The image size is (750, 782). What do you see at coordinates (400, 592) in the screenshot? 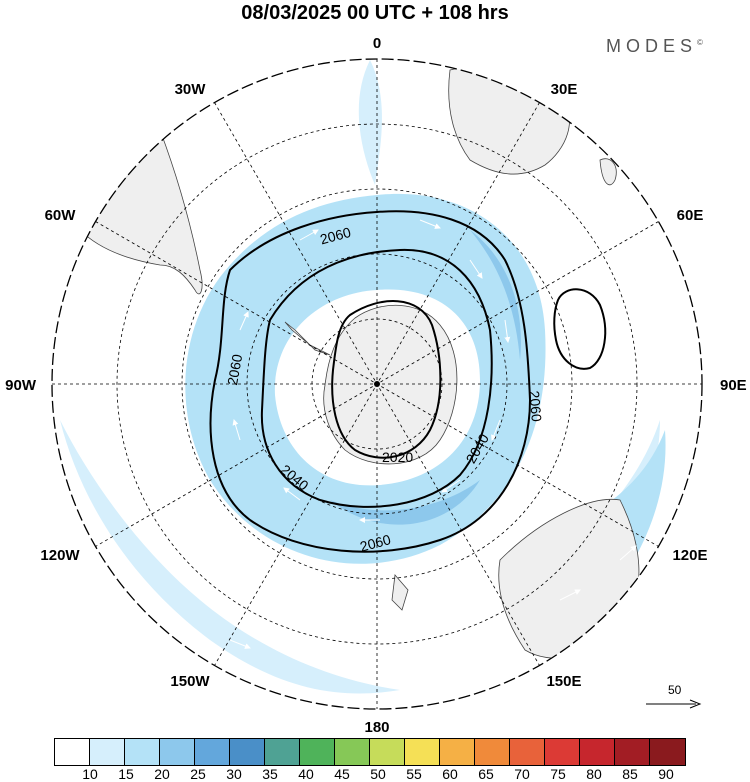
I see `new-zealand` at bounding box center [400, 592].